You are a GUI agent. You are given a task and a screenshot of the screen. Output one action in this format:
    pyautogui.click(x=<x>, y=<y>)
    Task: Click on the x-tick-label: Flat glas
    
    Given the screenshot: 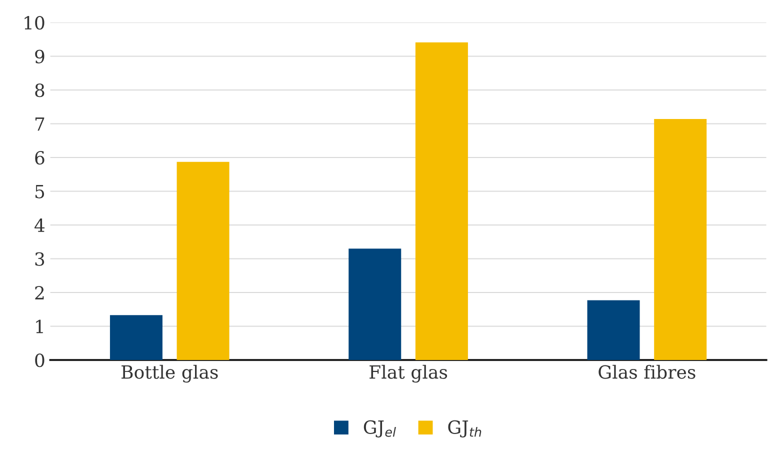 What is the action you would take?
    pyautogui.click(x=409, y=373)
    